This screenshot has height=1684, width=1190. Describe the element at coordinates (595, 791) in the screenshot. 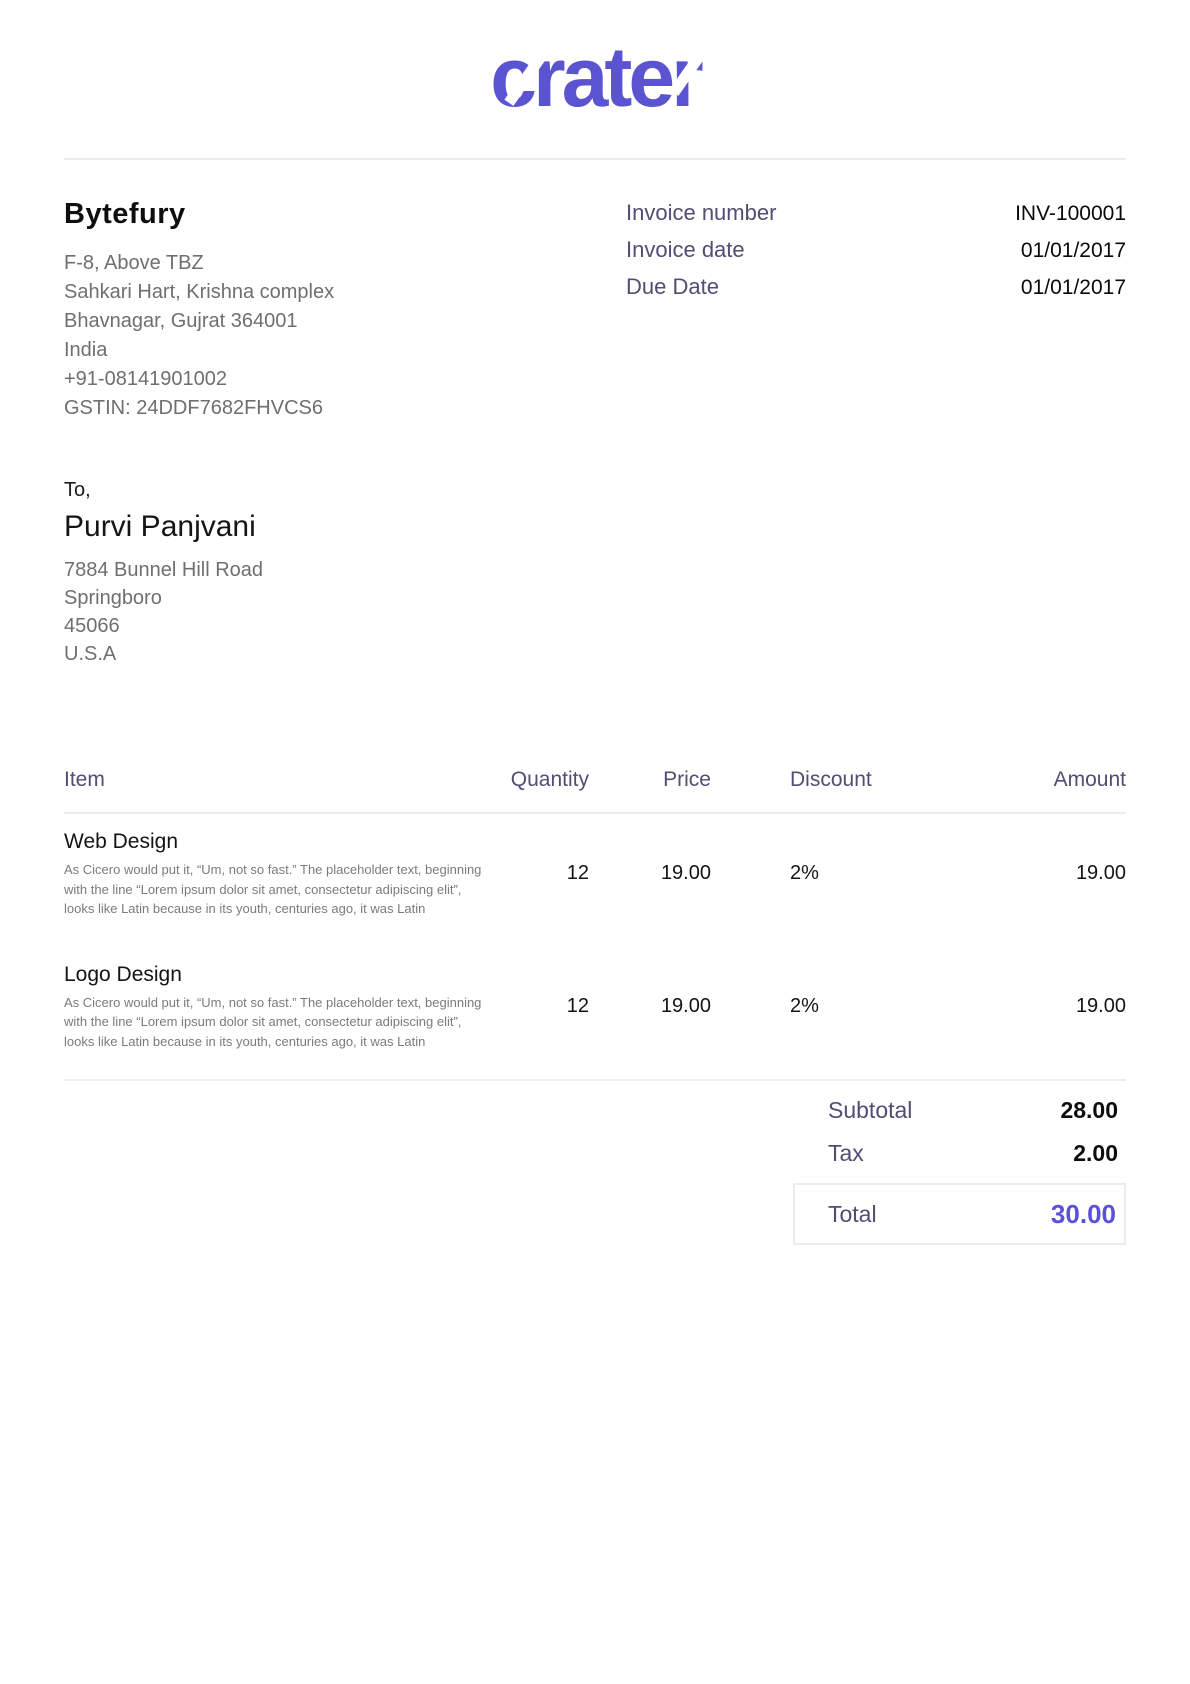

I see `items-table-header: Item Quantity Price Discount Amount` at that location.